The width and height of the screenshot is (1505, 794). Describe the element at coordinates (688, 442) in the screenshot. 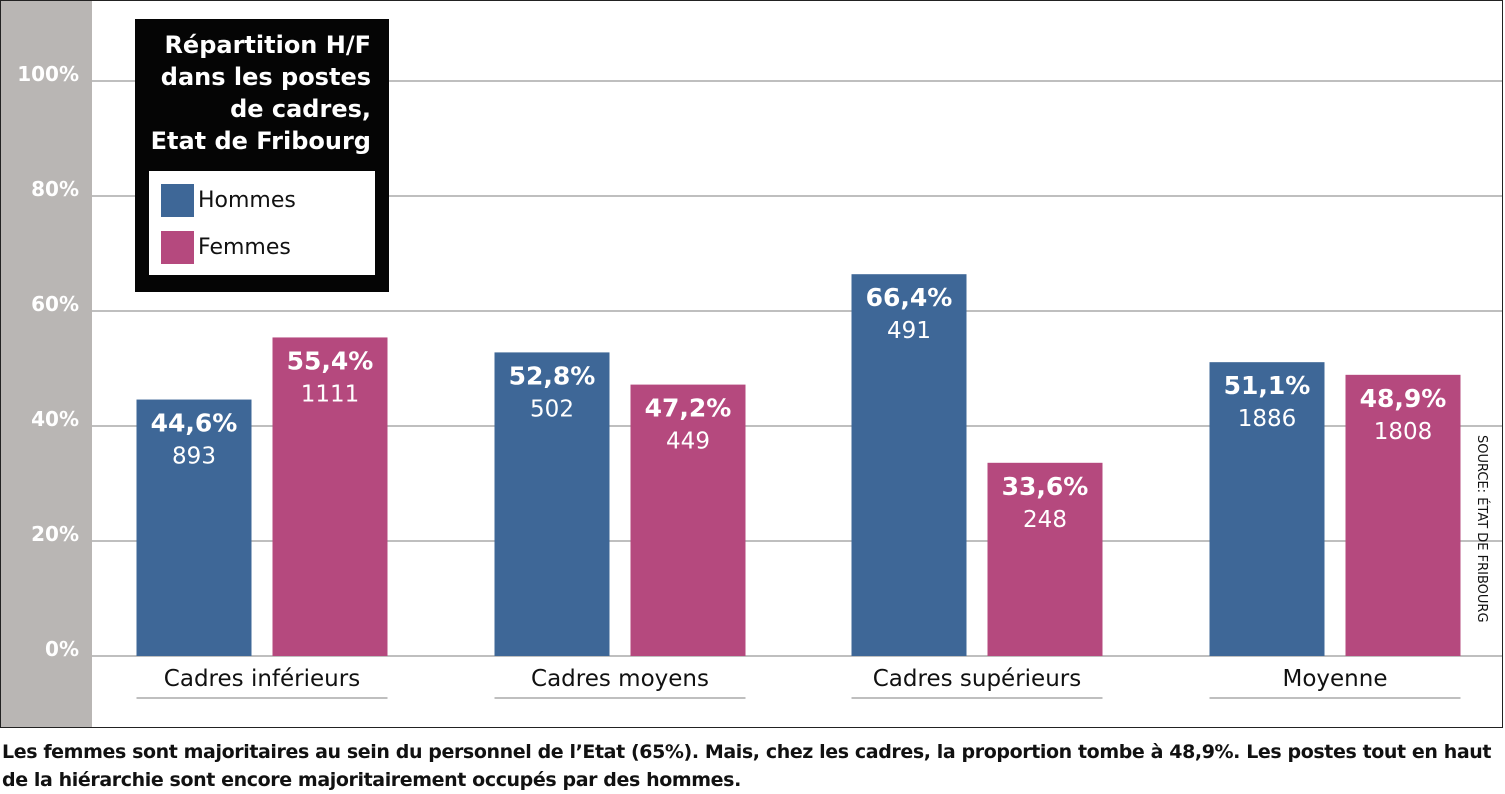

I see `count-label: 449` at that location.